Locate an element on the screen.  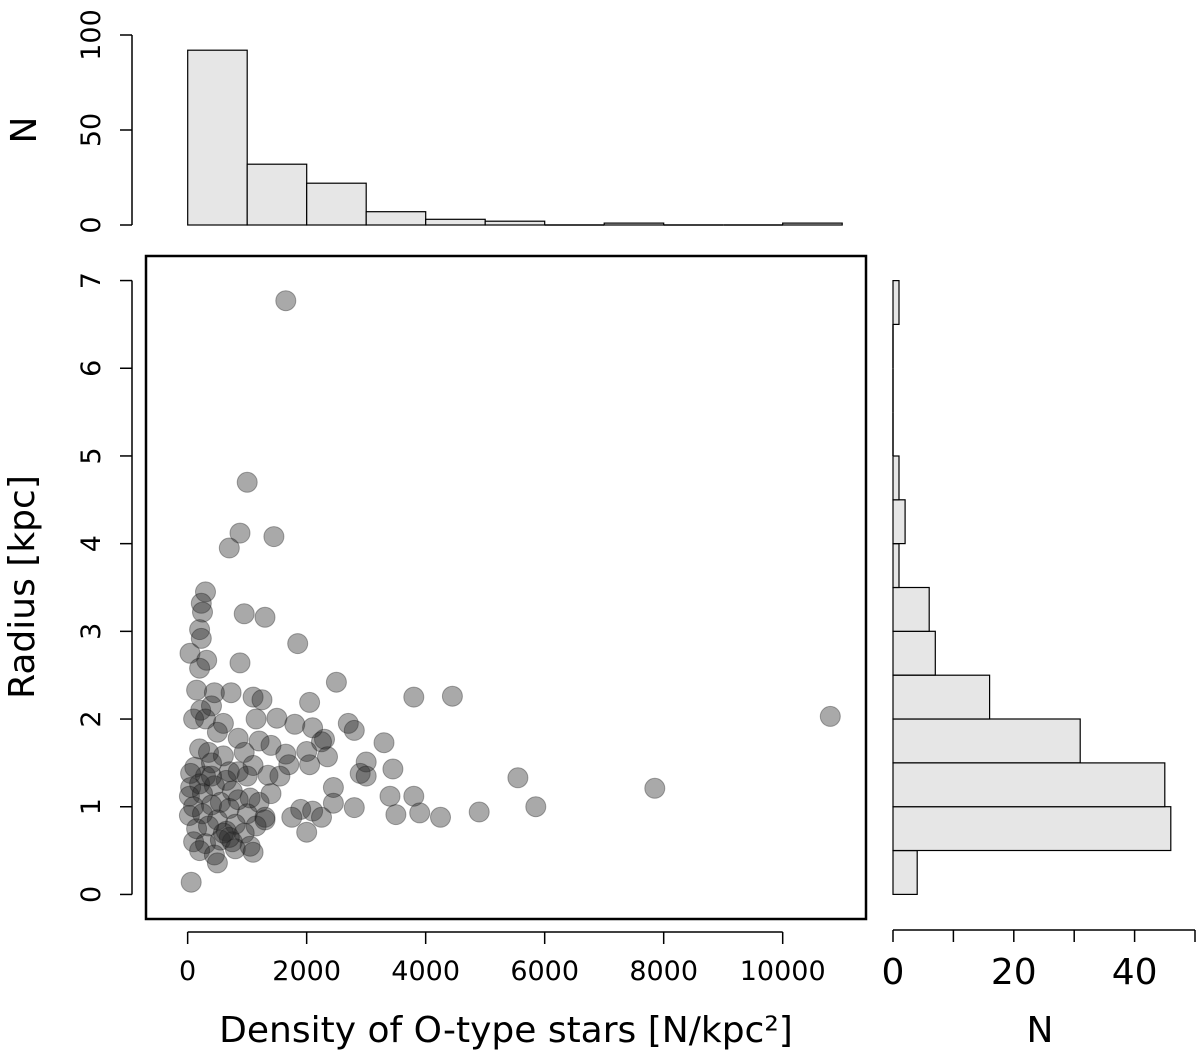
right-histogram-x-tick-label: 20 is located at coordinates (1014, 972).